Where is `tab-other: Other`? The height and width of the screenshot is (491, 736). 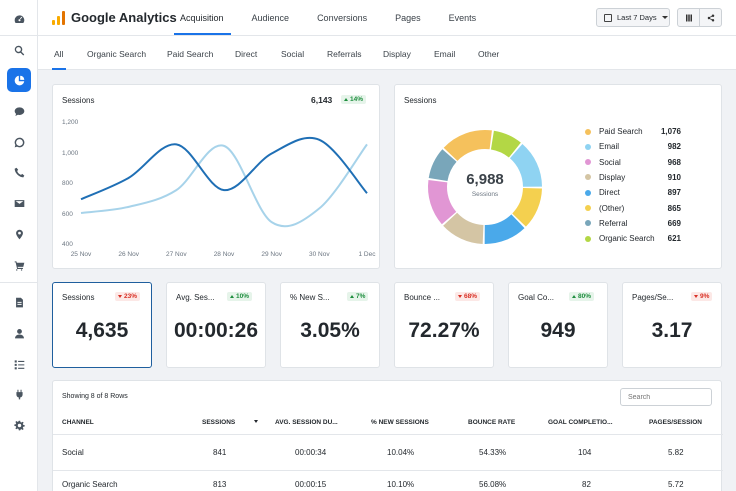
tab-other: Other is located at coordinates (489, 54).